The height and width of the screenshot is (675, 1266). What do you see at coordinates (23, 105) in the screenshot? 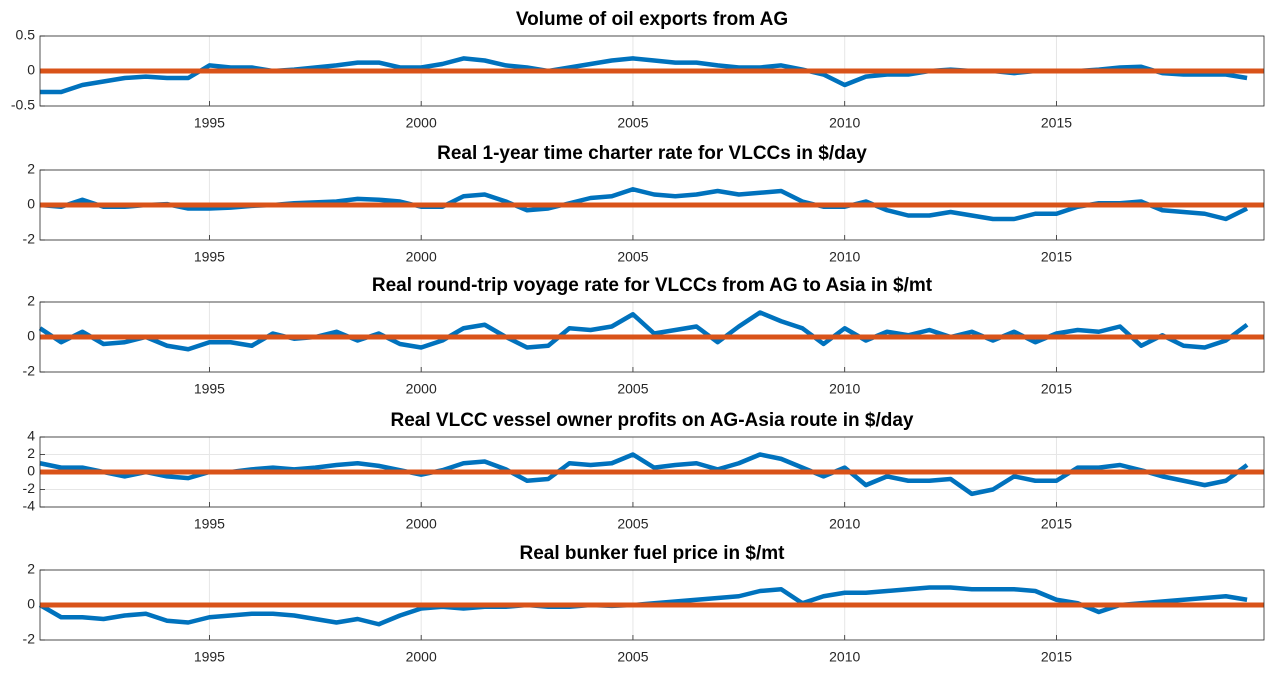
I see `y-tick-label: -0.5` at bounding box center [23, 105].